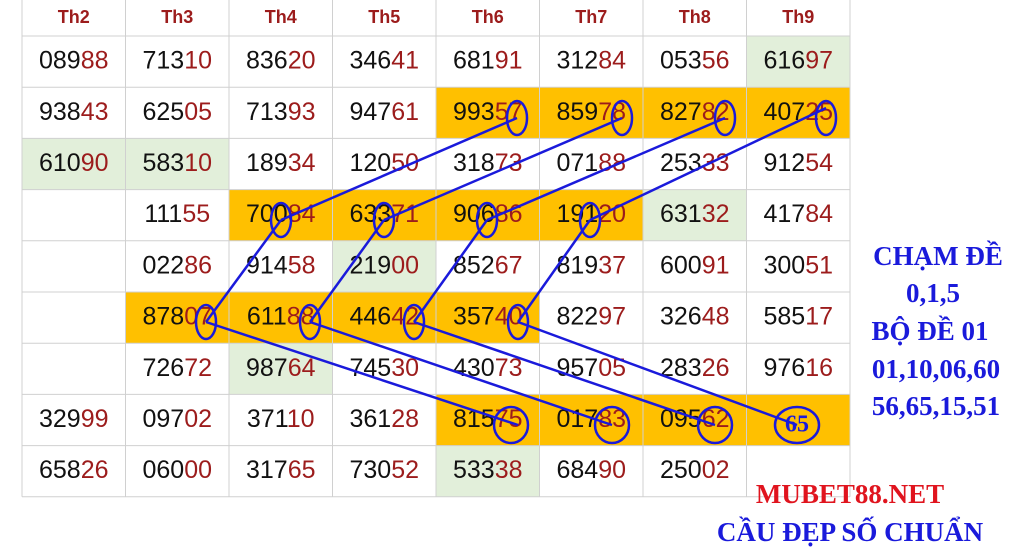  I want to click on cell-number: 32648, so click(695, 316).